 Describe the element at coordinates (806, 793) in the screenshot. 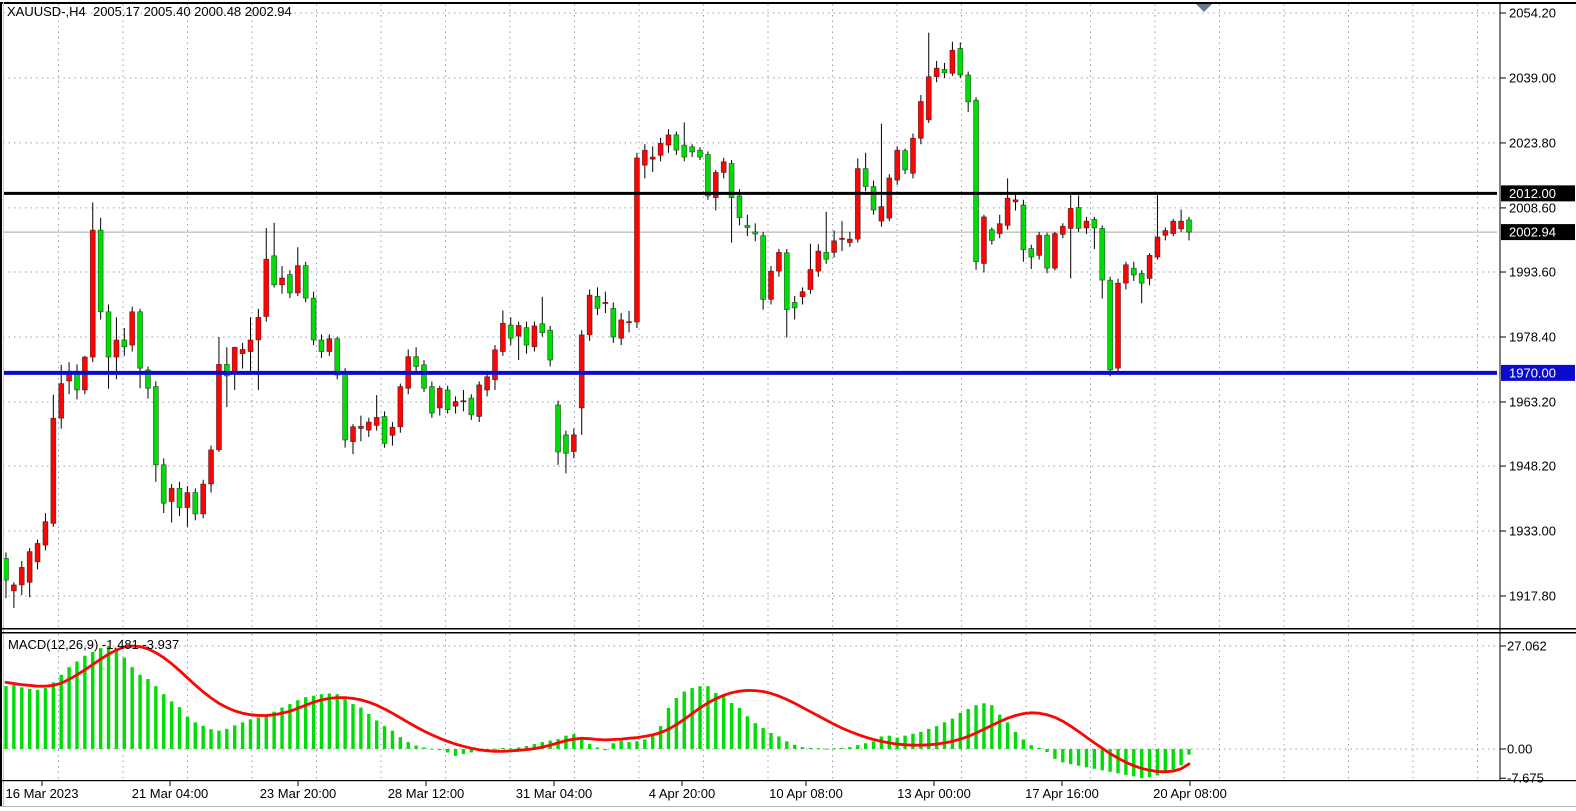

I see `time-tick-label: 10 Apr 08:00` at that location.